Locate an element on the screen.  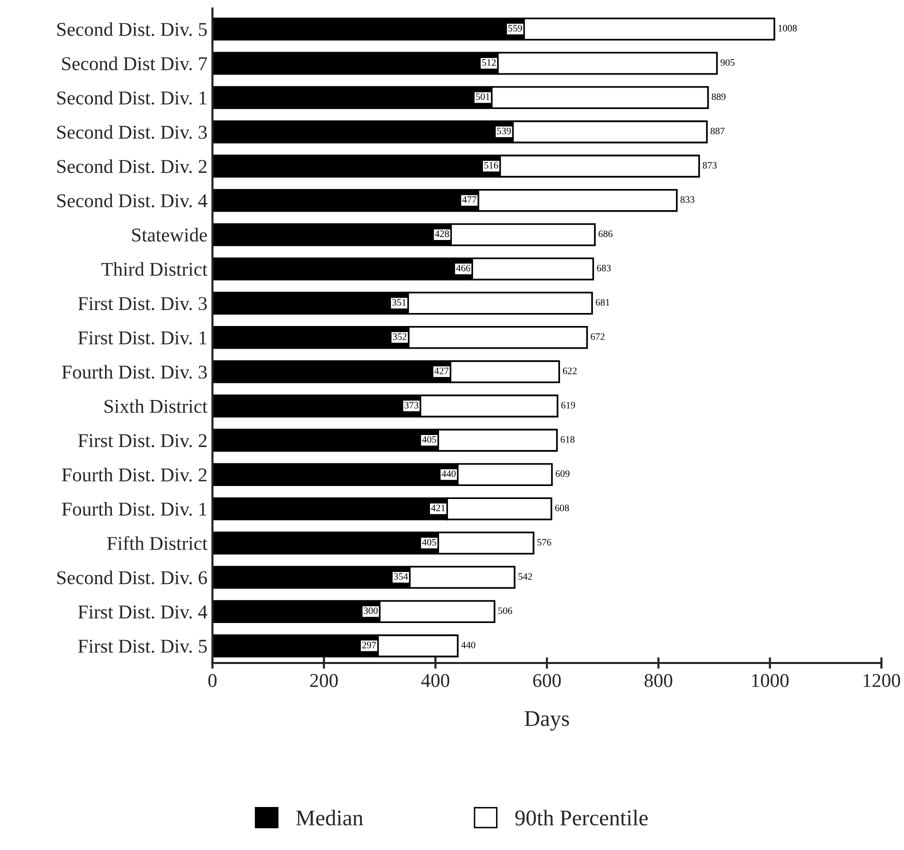
data-label: 501 is located at coordinates (483, 96).